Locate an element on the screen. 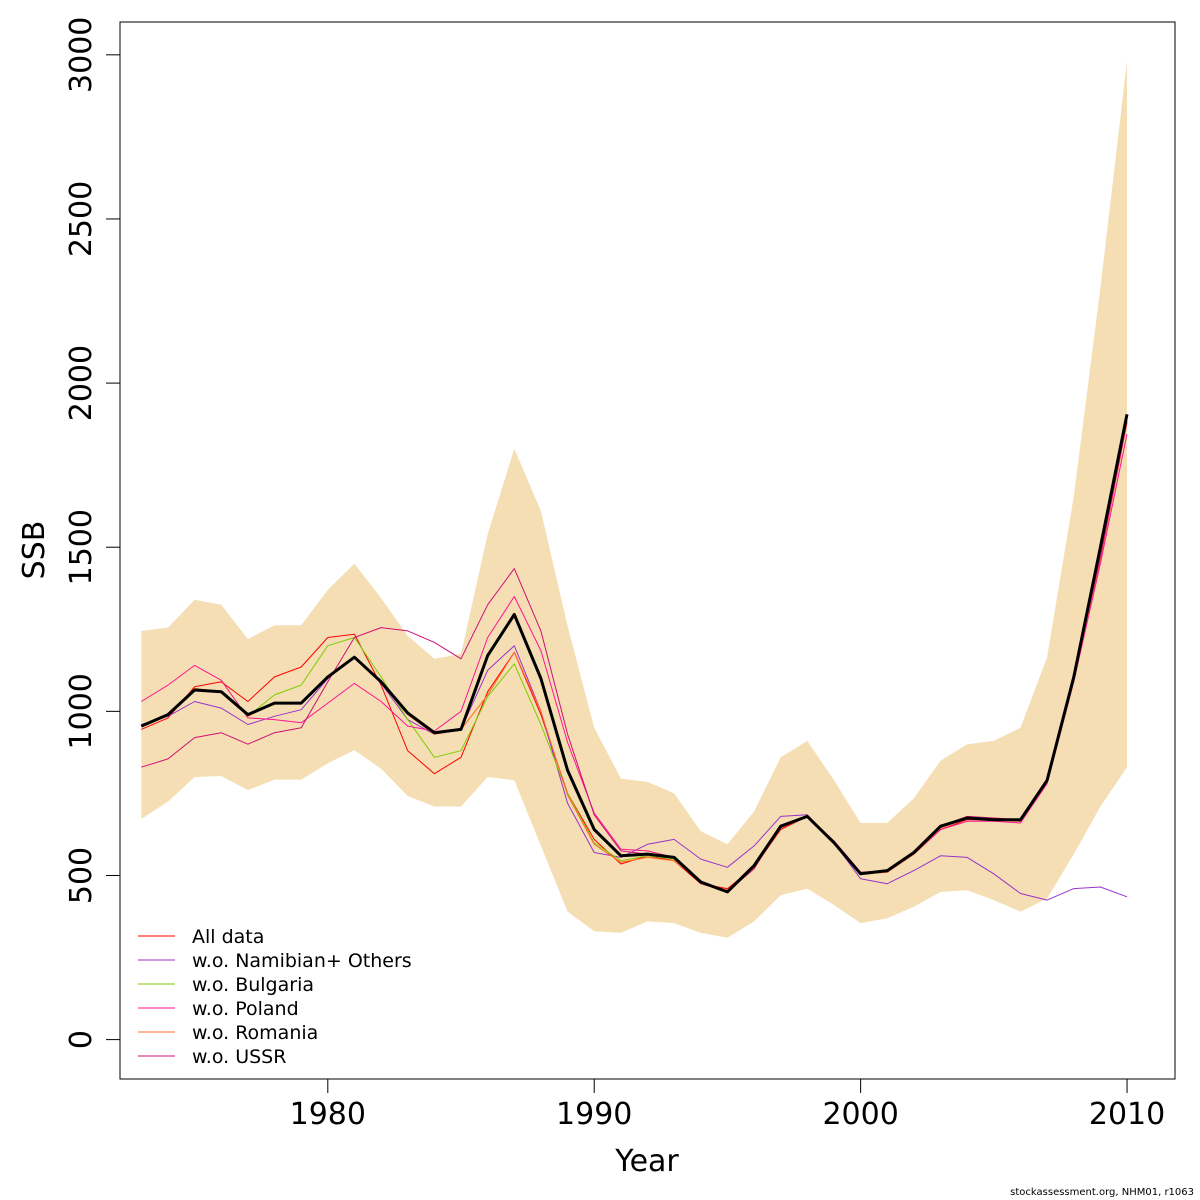  legend-item: w.o. Romania is located at coordinates (228, 1033).